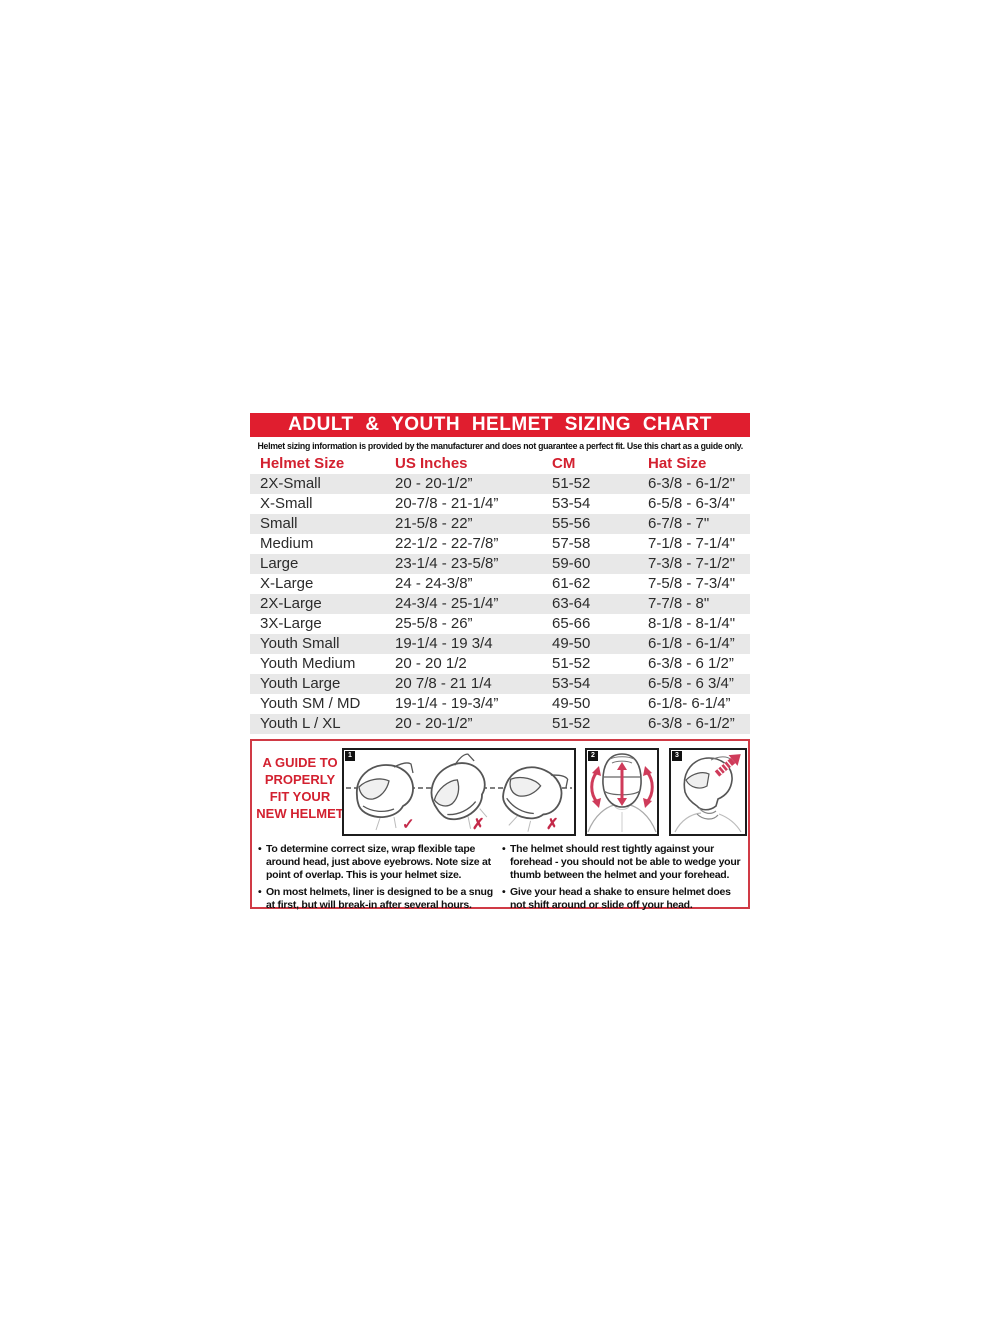 The height and width of the screenshot is (1320, 1000). Describe the element at coordinates (287, 543) in the screenshot. I see `cell-helmet-size: Medium` at that location.